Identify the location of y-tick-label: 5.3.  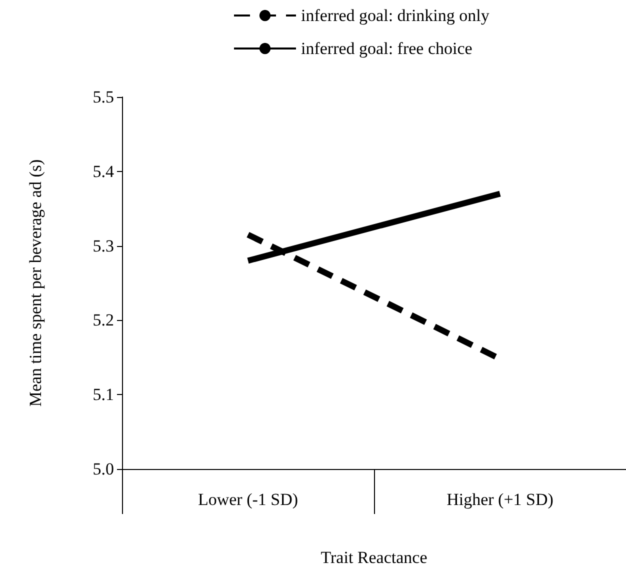
(103, 246).